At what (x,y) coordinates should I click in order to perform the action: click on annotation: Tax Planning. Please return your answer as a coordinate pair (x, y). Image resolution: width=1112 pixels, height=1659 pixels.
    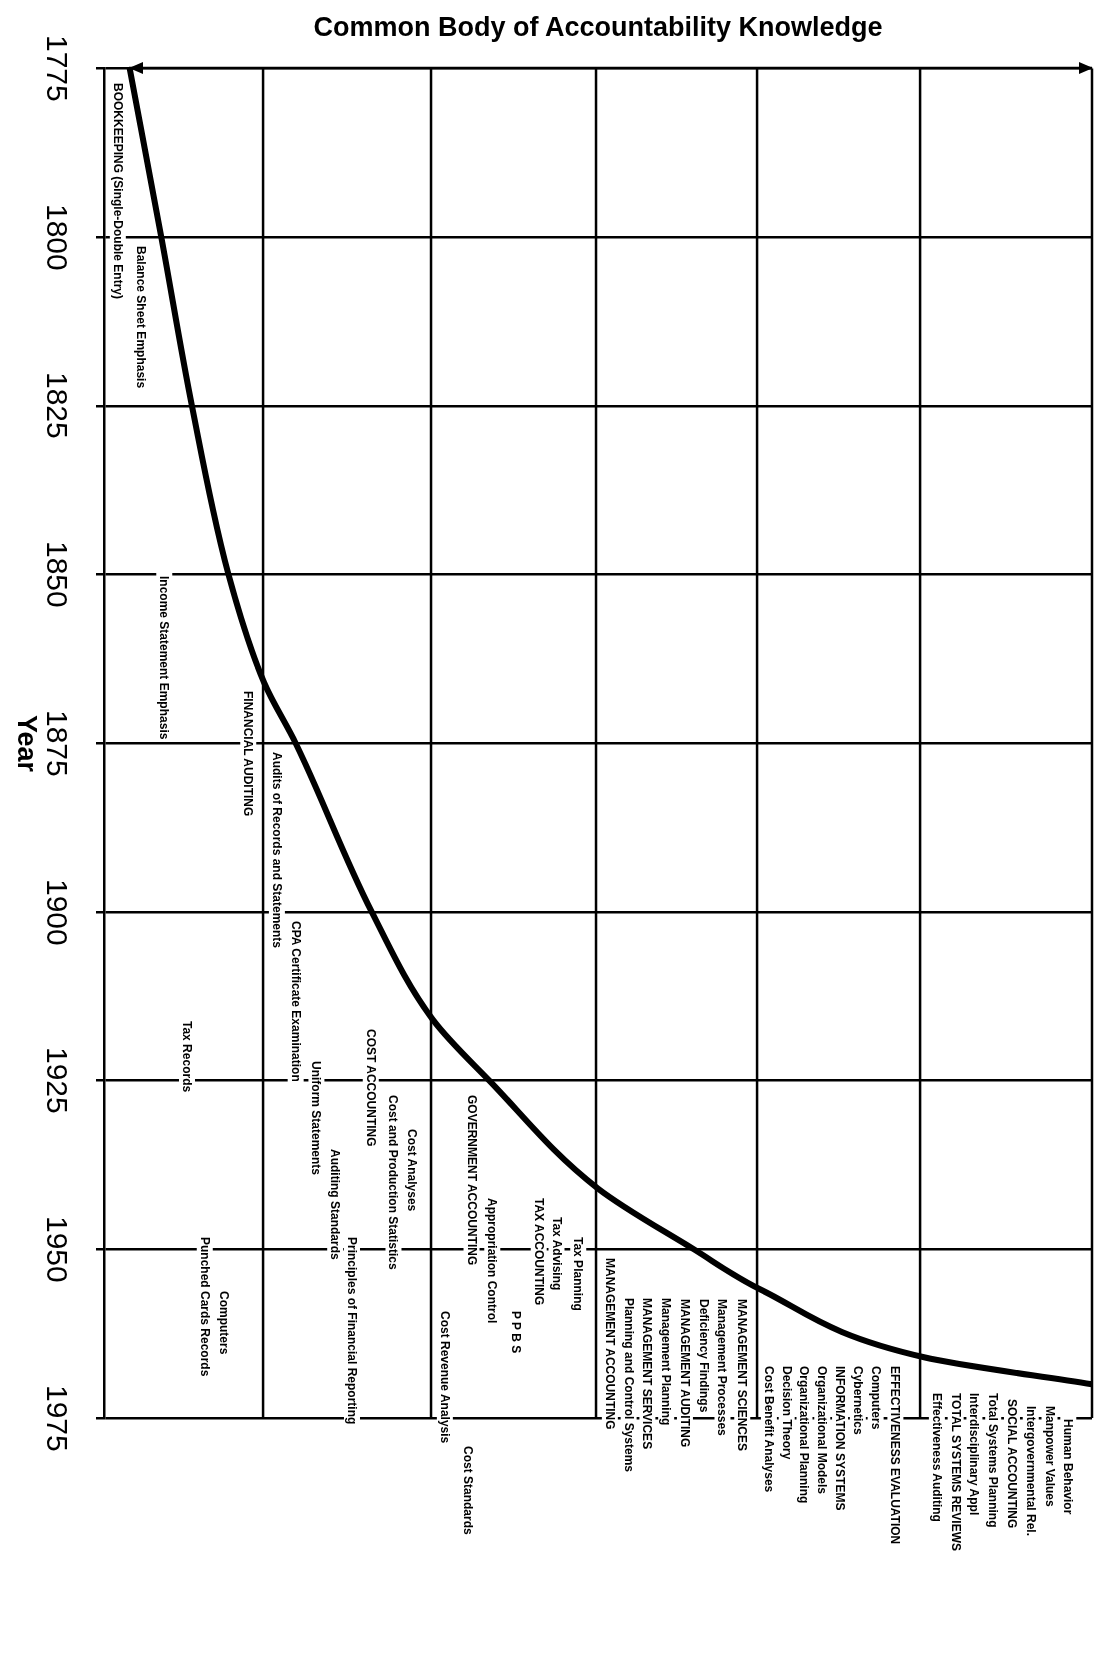
    Looking at the image, I should click on (578, 1273).